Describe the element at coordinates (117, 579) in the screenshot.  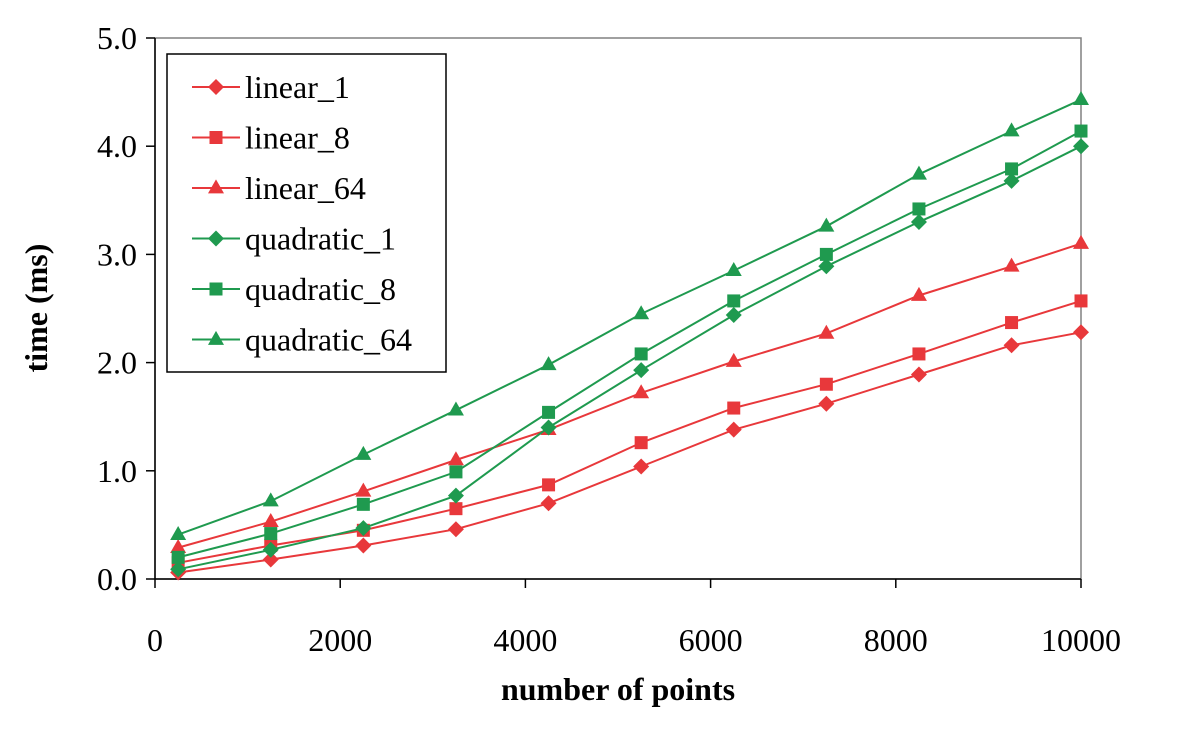
I see `y-tick-label: 0.0` at that location.